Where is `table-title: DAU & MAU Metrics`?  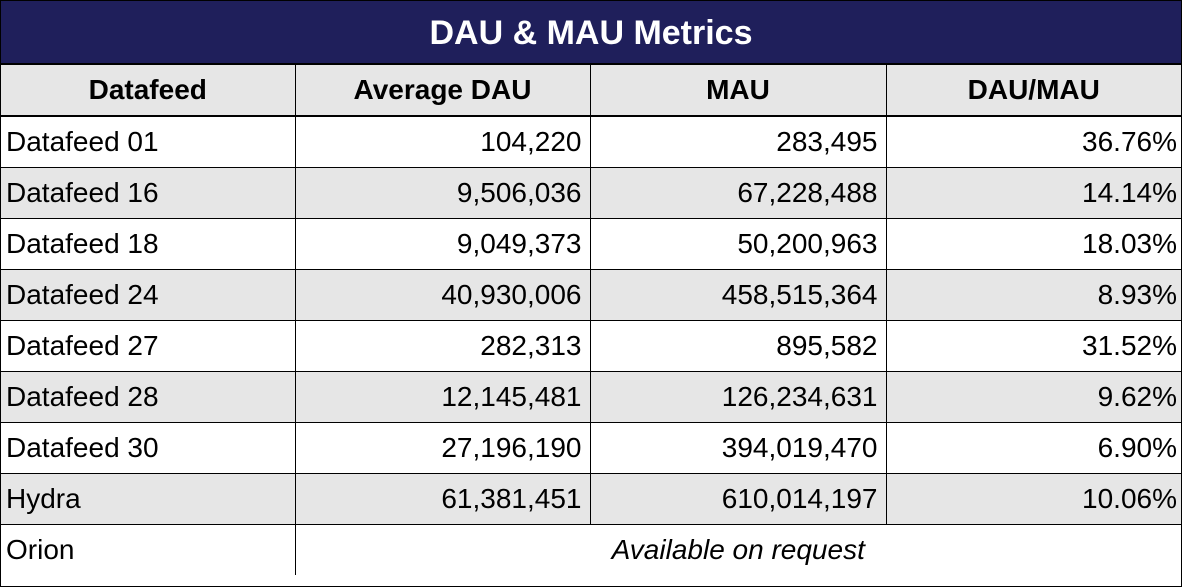 table-title: DAU & MAU Metrics is located at coordinates (591, 33).